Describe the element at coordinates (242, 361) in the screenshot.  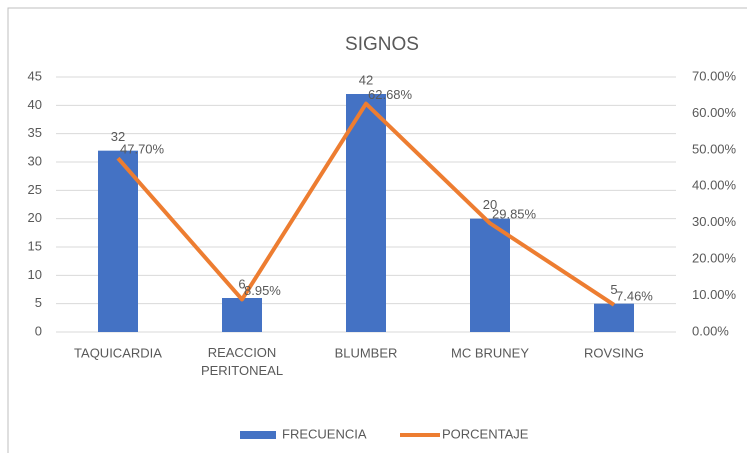
I see `x-tick-label: REACCION PERITONEAL` at that location.